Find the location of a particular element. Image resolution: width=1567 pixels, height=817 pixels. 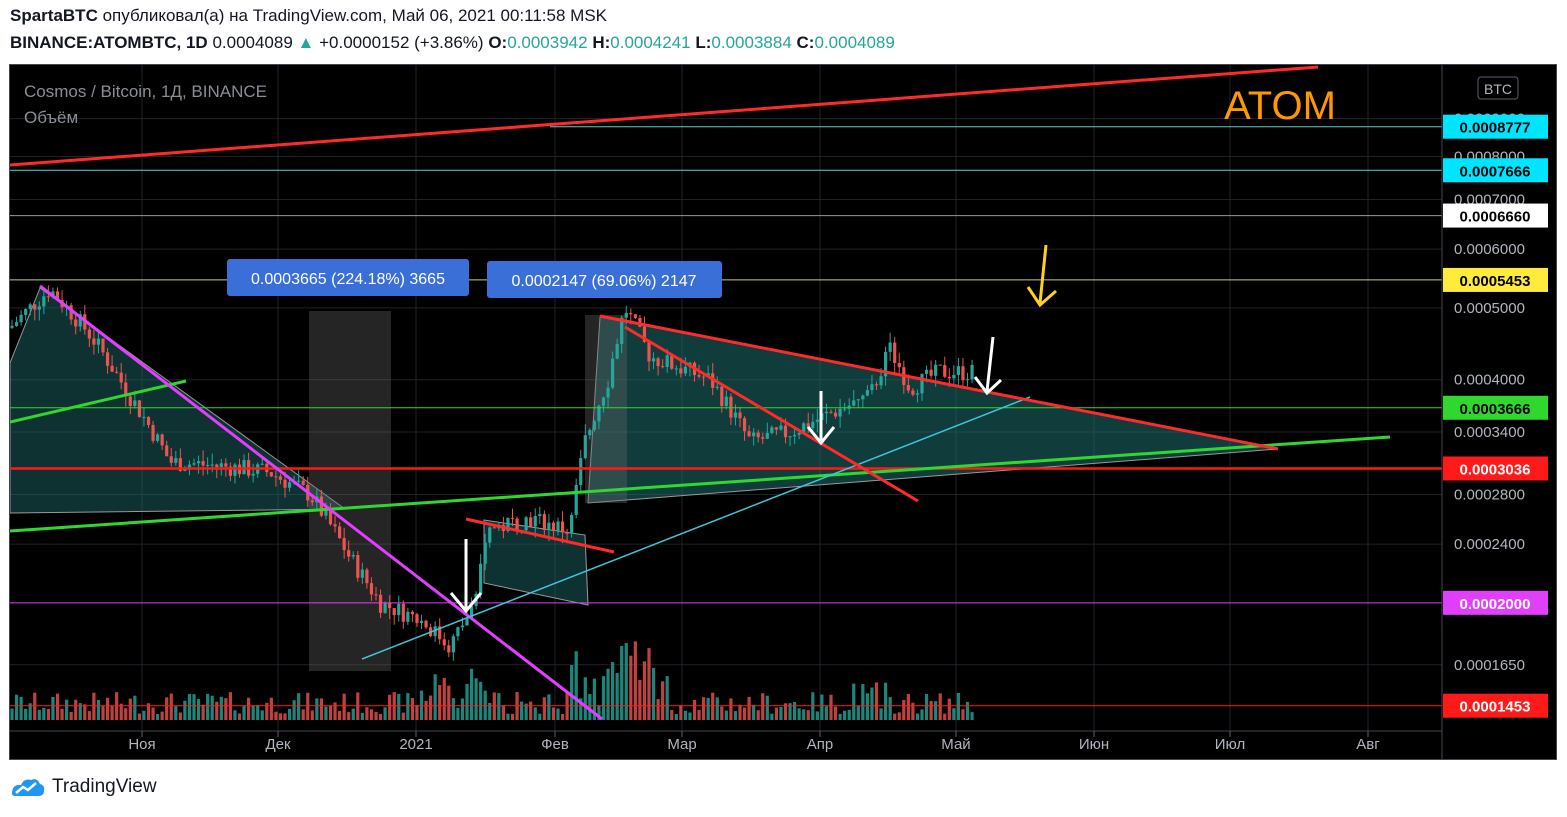

measure-box-2: 0.0002147 (69.06%) 2147 is located at coordinates (604, 279).